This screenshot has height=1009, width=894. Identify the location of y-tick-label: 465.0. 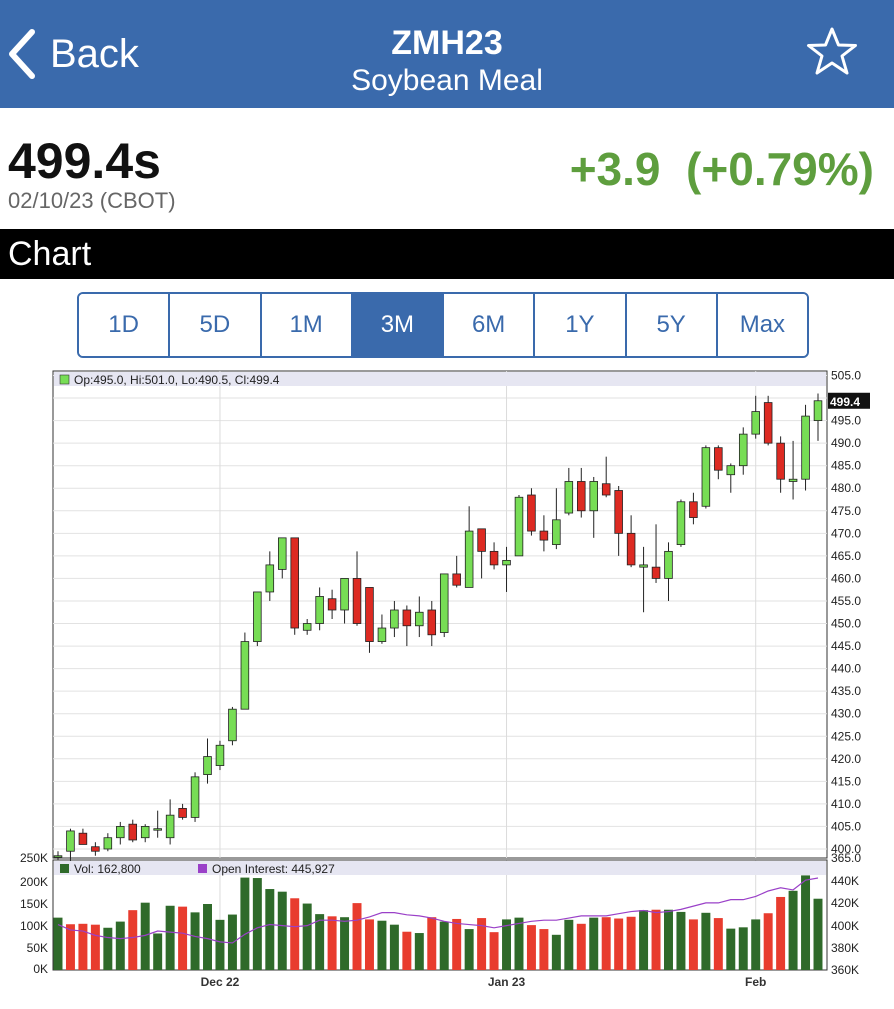
(846, 556).